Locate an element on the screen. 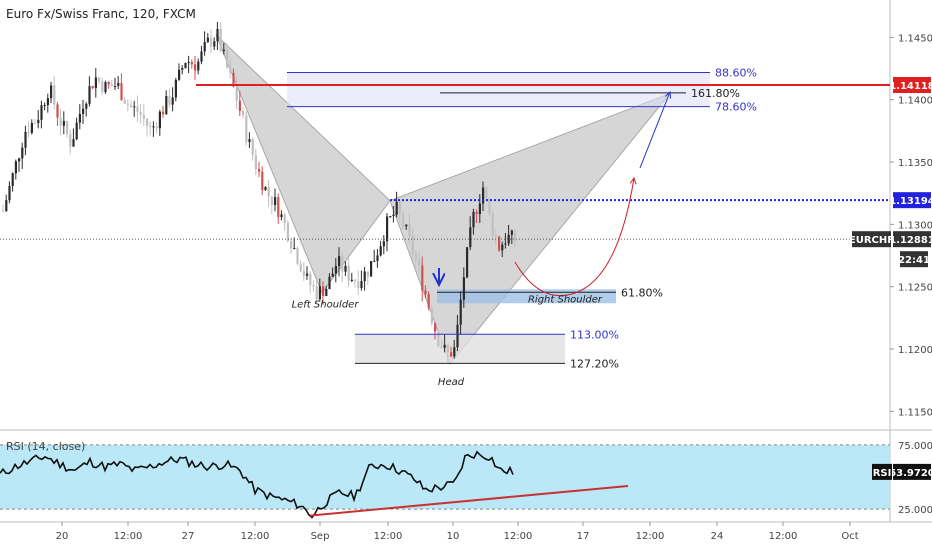 The height and width of the screenshot is (554, 932). y-tick-label-6: 1.1150 is located at coordinates (915, 412).